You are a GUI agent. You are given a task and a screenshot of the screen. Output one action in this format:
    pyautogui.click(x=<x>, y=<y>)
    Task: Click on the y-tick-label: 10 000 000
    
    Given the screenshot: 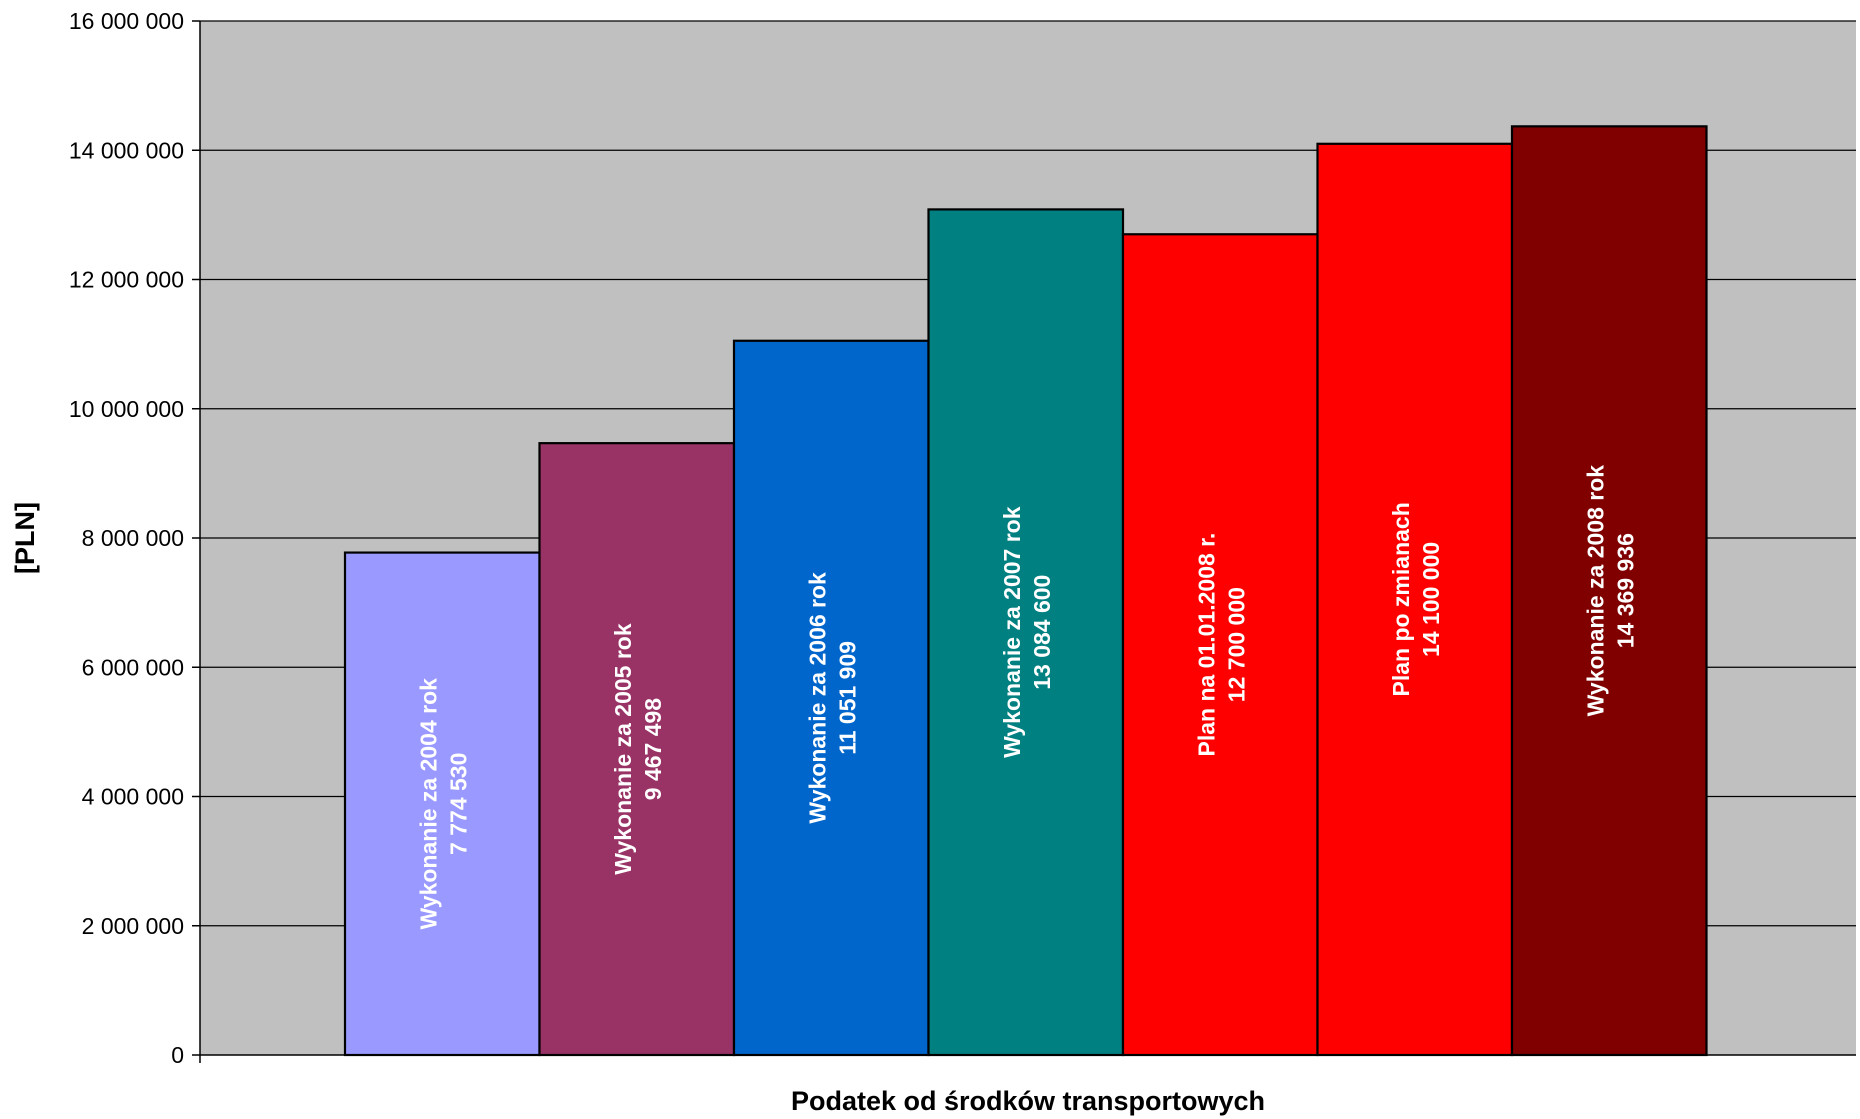 What is the action you would take?
    pyautogui.click(x=126, y=409)
    